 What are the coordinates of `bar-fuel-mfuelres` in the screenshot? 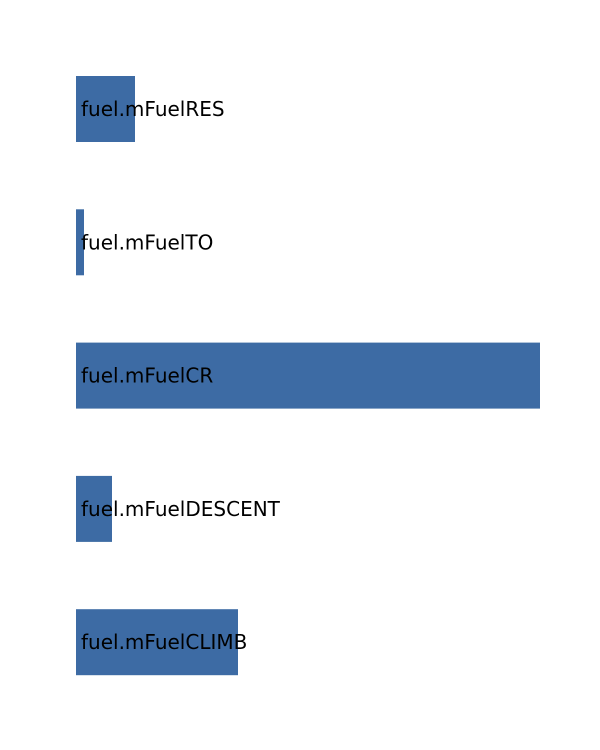 It's located at (105, 109).